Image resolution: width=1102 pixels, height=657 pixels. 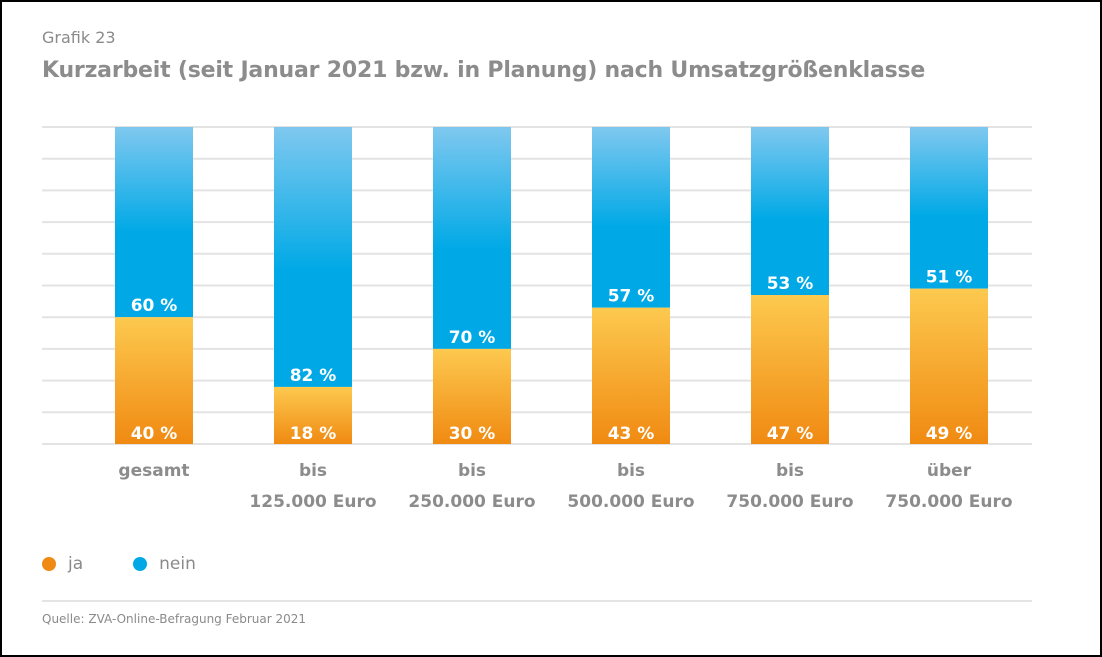 I want to click on x-tick-label: 250.000 Euro, so click(x=471, y=502).